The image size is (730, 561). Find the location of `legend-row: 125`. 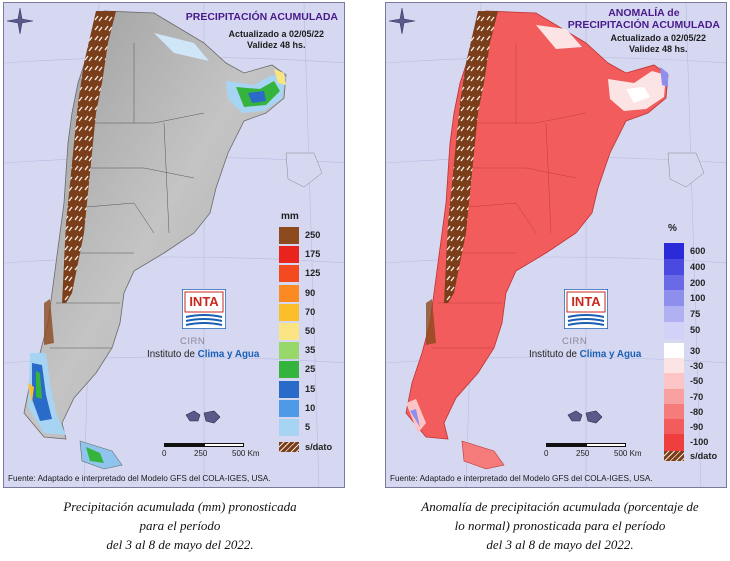

legend-row: 125 is located at coordinates (309, 274).